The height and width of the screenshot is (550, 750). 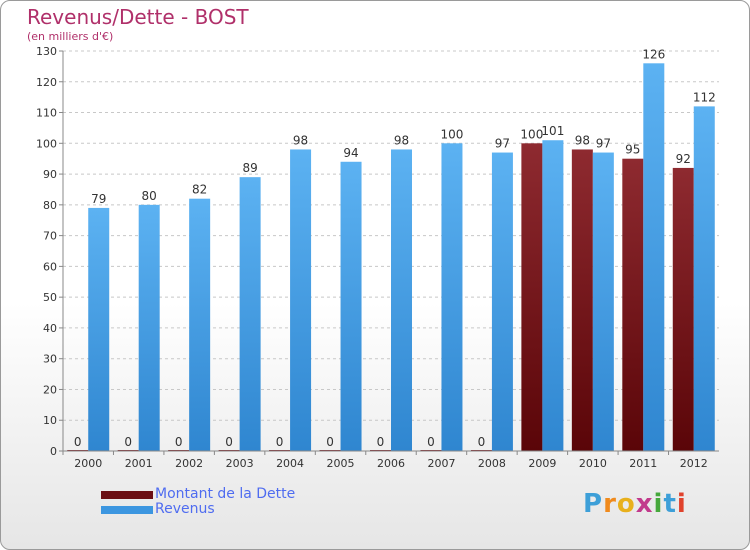 What do you see at coordinates (290, 463) in the screenshot?
I see `x-tick-label: 2004` at bounding box center [290, 463].